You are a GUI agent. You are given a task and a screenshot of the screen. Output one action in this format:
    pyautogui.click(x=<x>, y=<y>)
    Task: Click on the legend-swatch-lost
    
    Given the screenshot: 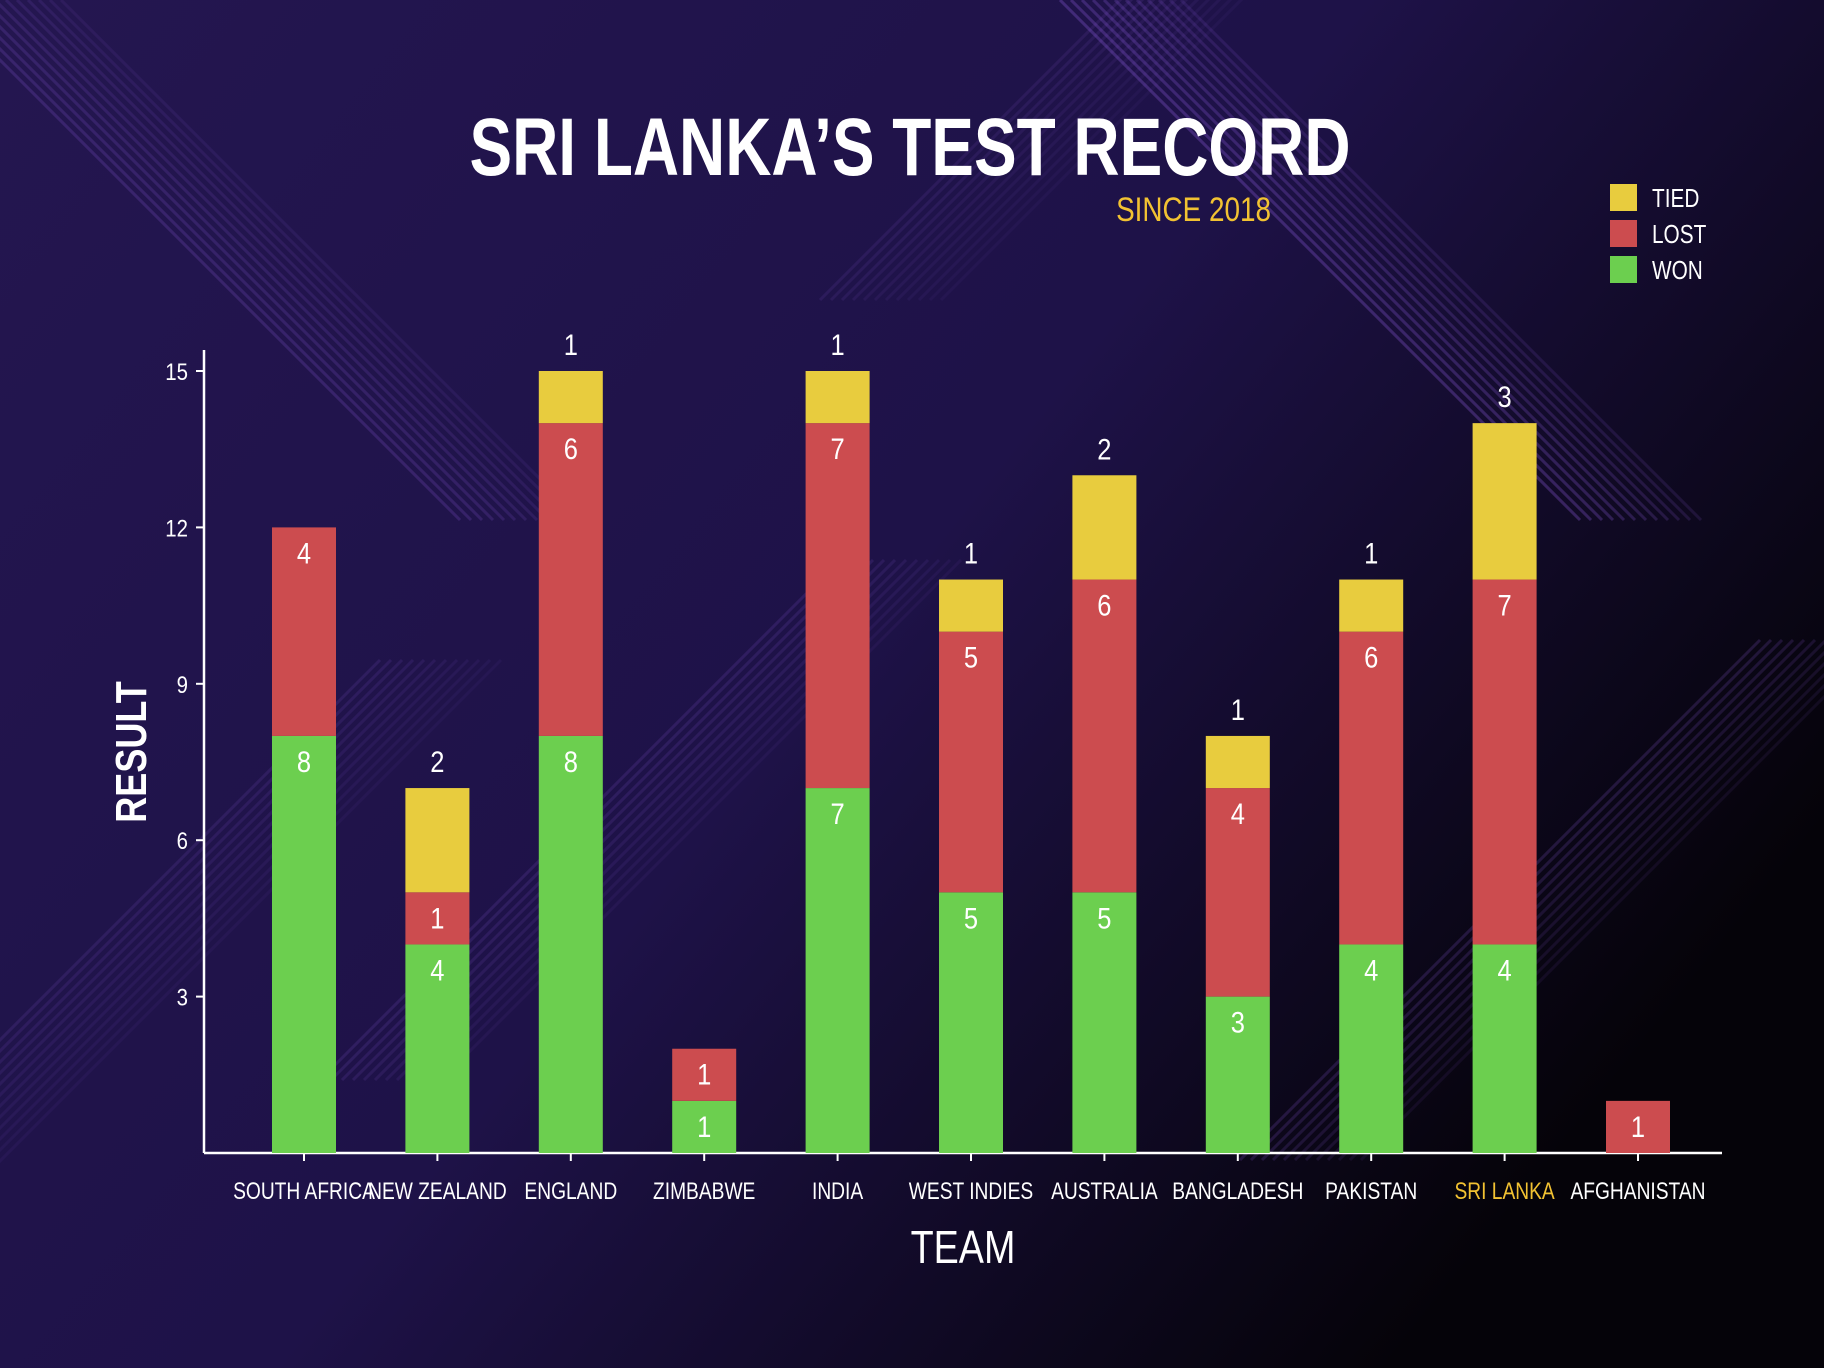 What is the action you would take?
    pyautogui.click(x=1623, y=233)
    